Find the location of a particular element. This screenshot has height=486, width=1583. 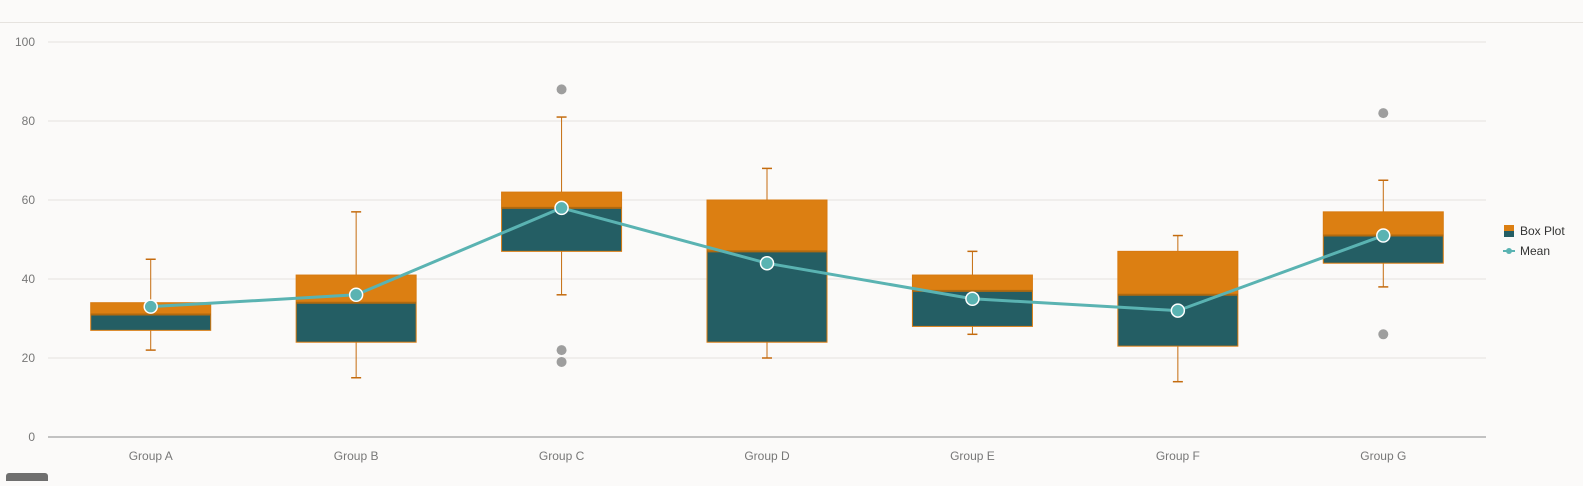

x-tick-label: Group A is located at coordinates (151, 456).